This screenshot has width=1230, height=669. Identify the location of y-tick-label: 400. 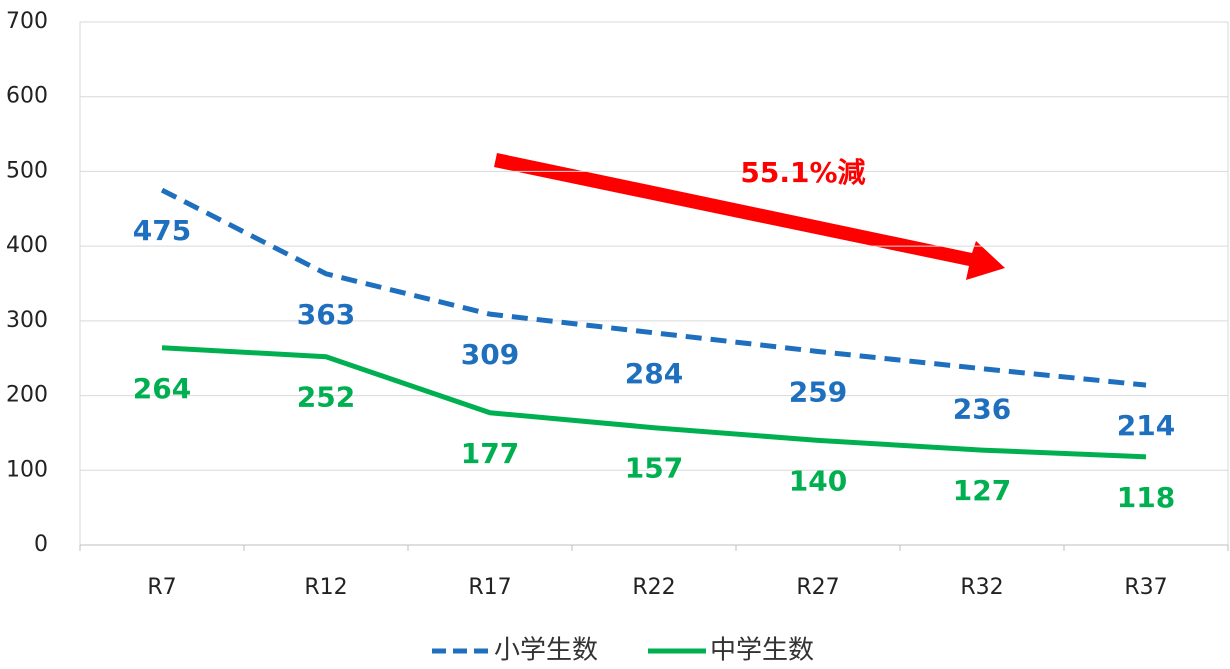
(27, 245).